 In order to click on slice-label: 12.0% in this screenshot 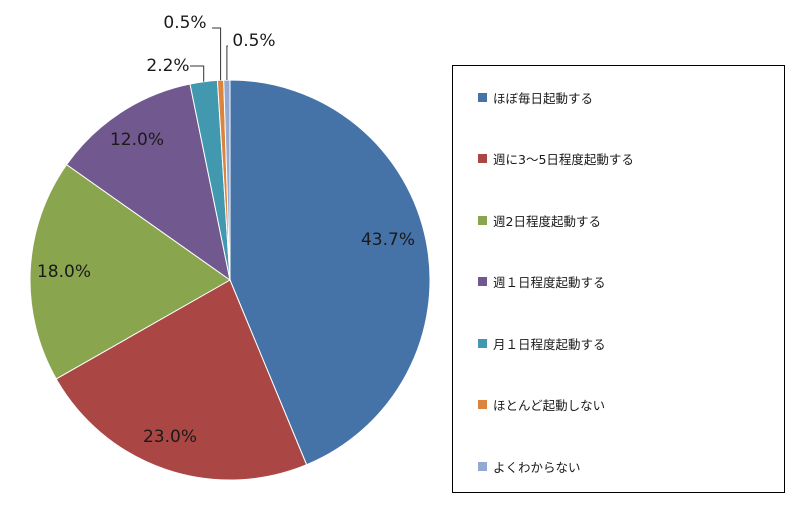, I will do `click(137, 140)`.